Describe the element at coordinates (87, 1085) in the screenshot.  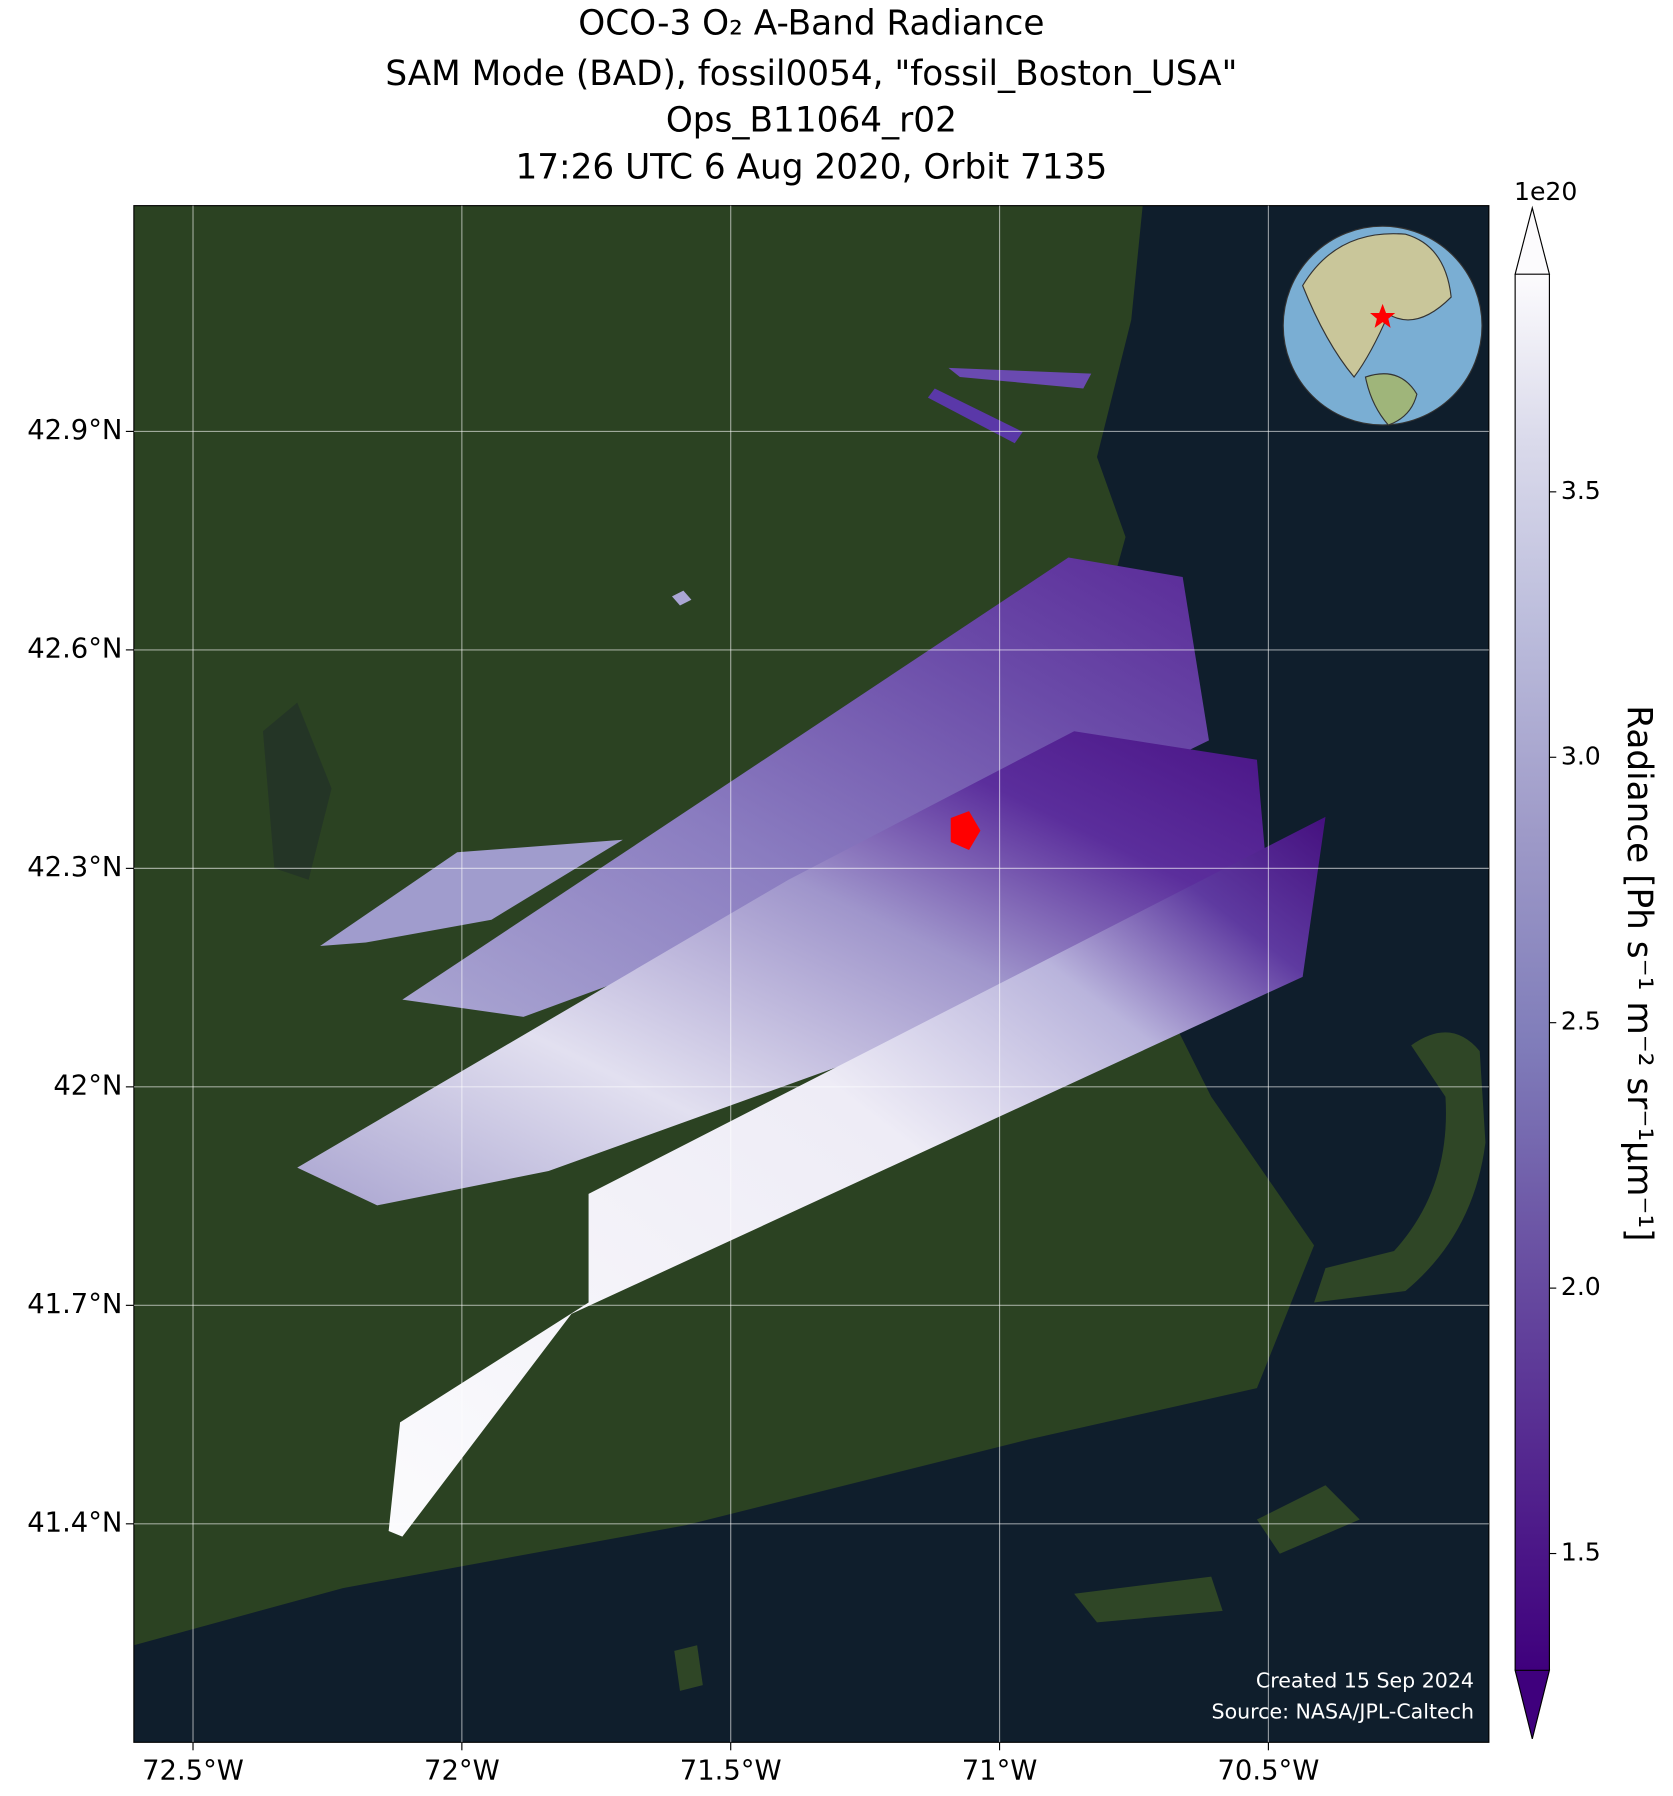
I see `y-tick-label: 42°N` at that location.